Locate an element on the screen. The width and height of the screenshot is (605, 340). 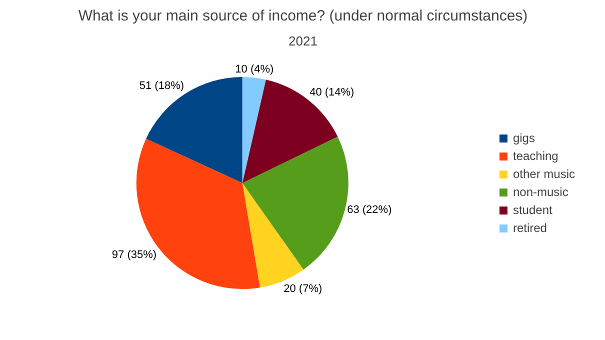
legend-label: student is located at coordinates (532, 209).